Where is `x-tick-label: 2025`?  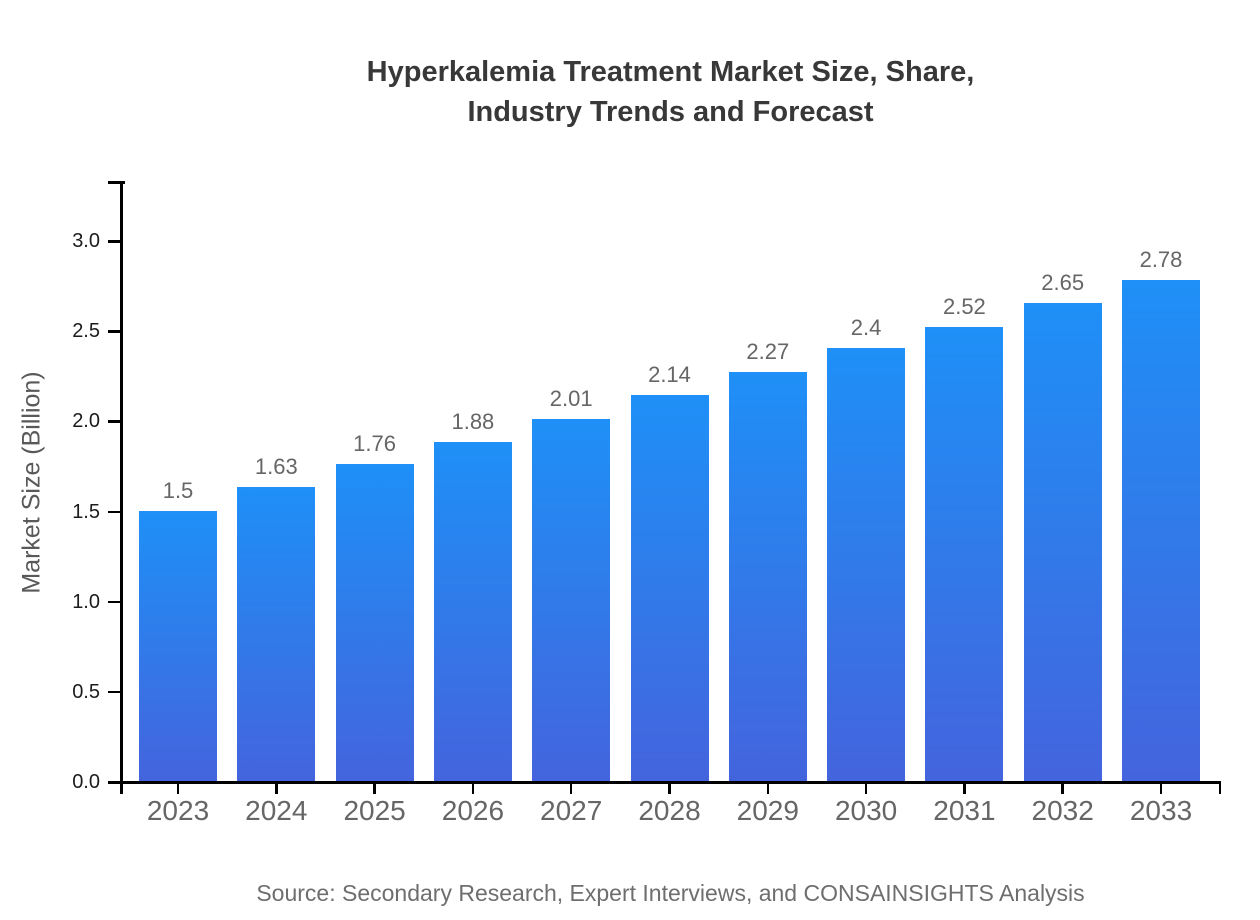 x-tick-label: 2025 is located at coordinates (374, 810).